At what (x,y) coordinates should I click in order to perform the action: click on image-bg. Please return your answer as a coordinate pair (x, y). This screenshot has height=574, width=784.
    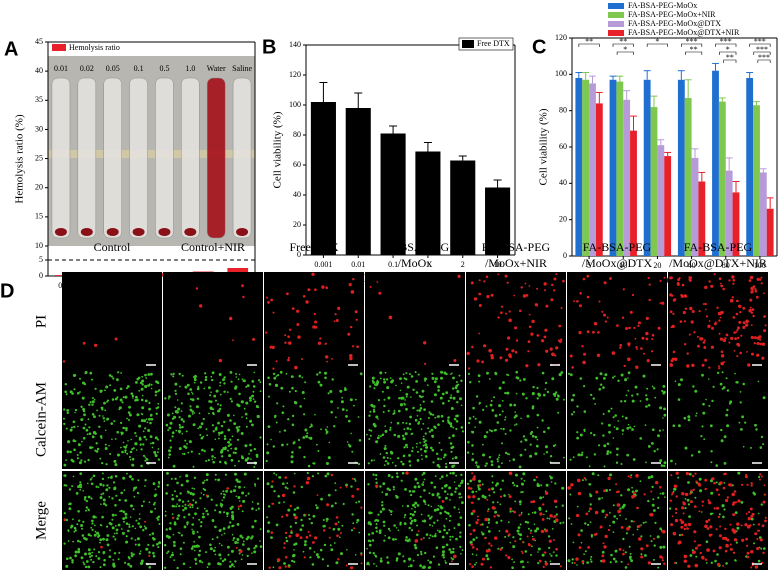
    Looking at the image, I should click on (617, 321).